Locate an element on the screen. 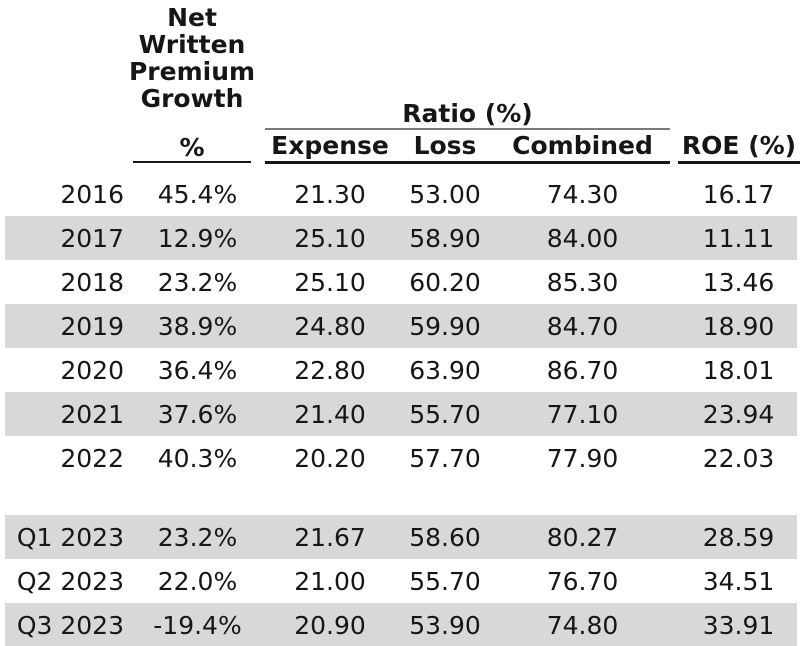  period-cell: 2016 is located at coordinates (92, 194).